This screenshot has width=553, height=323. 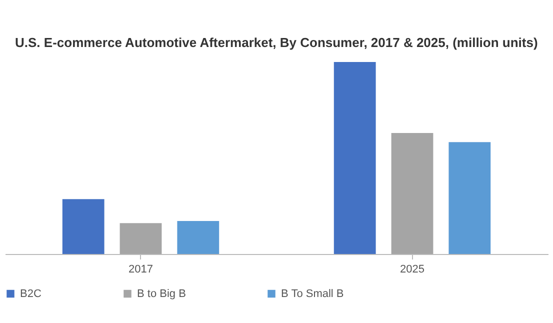 What do you see at coordinates (161, 294) in the screenshot?
I see `legend-label: B to Big B` at bounding box center [161, 294].